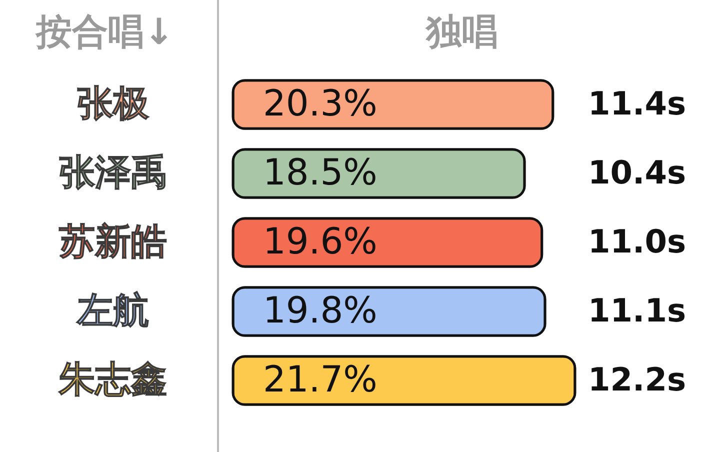 The width and height of the screenshot is (713, 452). I want to click on y-tick-label: 张泽禹, so click(113, 173).